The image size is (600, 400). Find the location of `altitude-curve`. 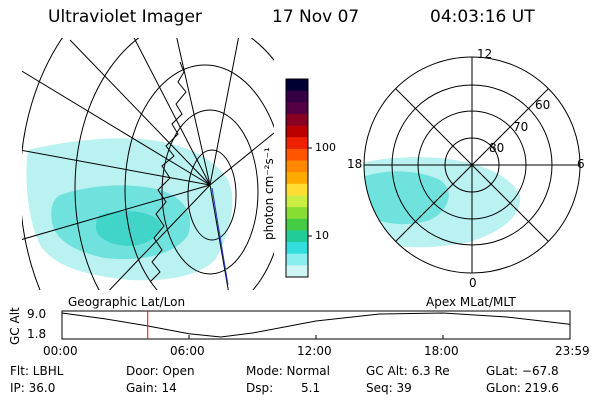

altitude-curve is located at coordinates (315, 325).